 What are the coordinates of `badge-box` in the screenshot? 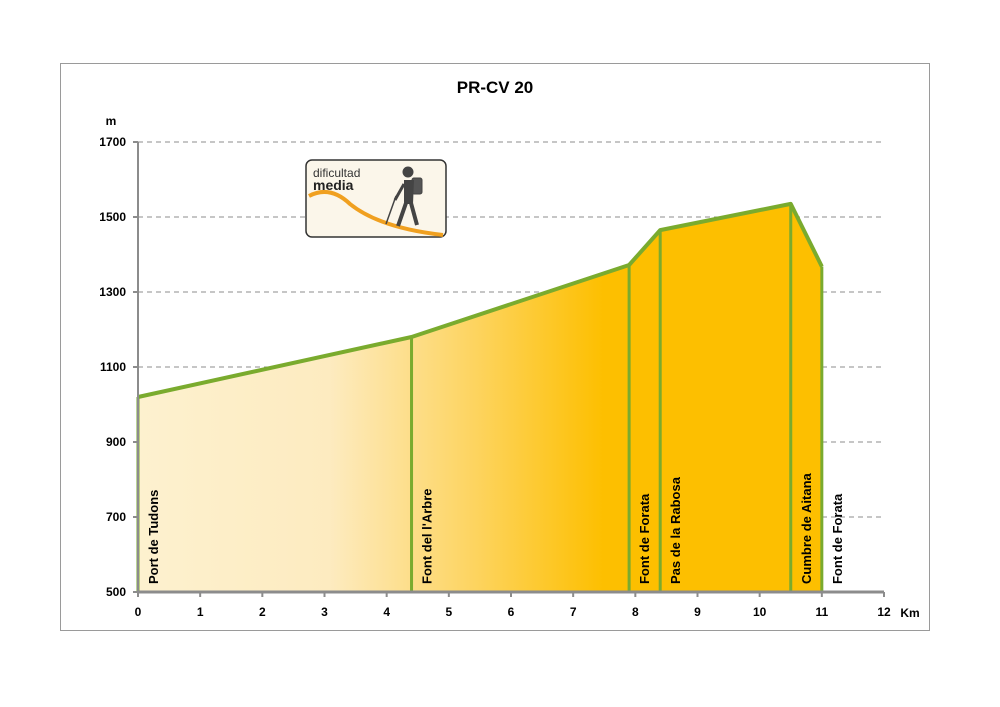 It's located at (376, 198).